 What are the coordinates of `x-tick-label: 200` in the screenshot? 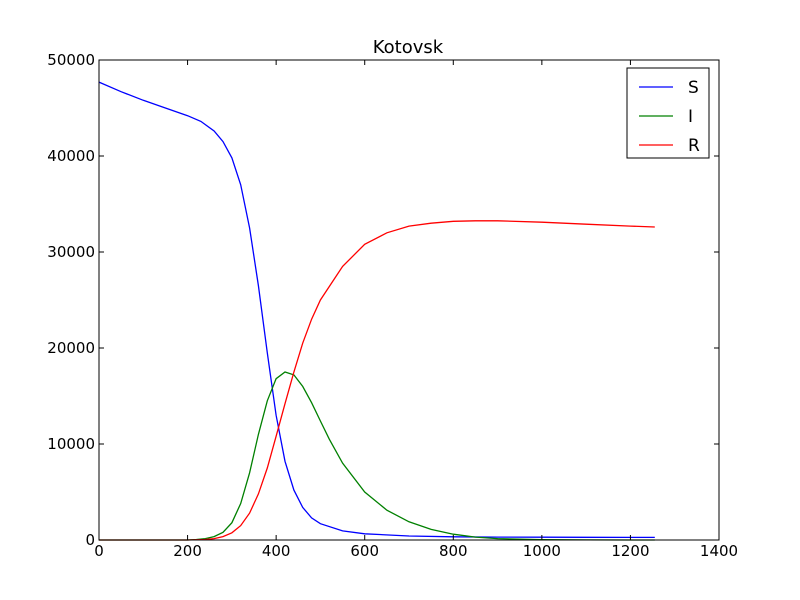 It's located at (187, 551).